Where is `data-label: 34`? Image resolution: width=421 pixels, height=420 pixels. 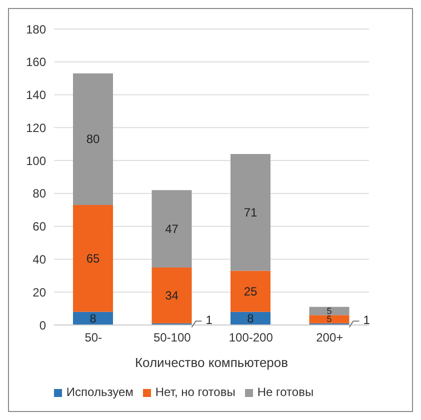 data-label: 34 is located at coordinates (172, 295).